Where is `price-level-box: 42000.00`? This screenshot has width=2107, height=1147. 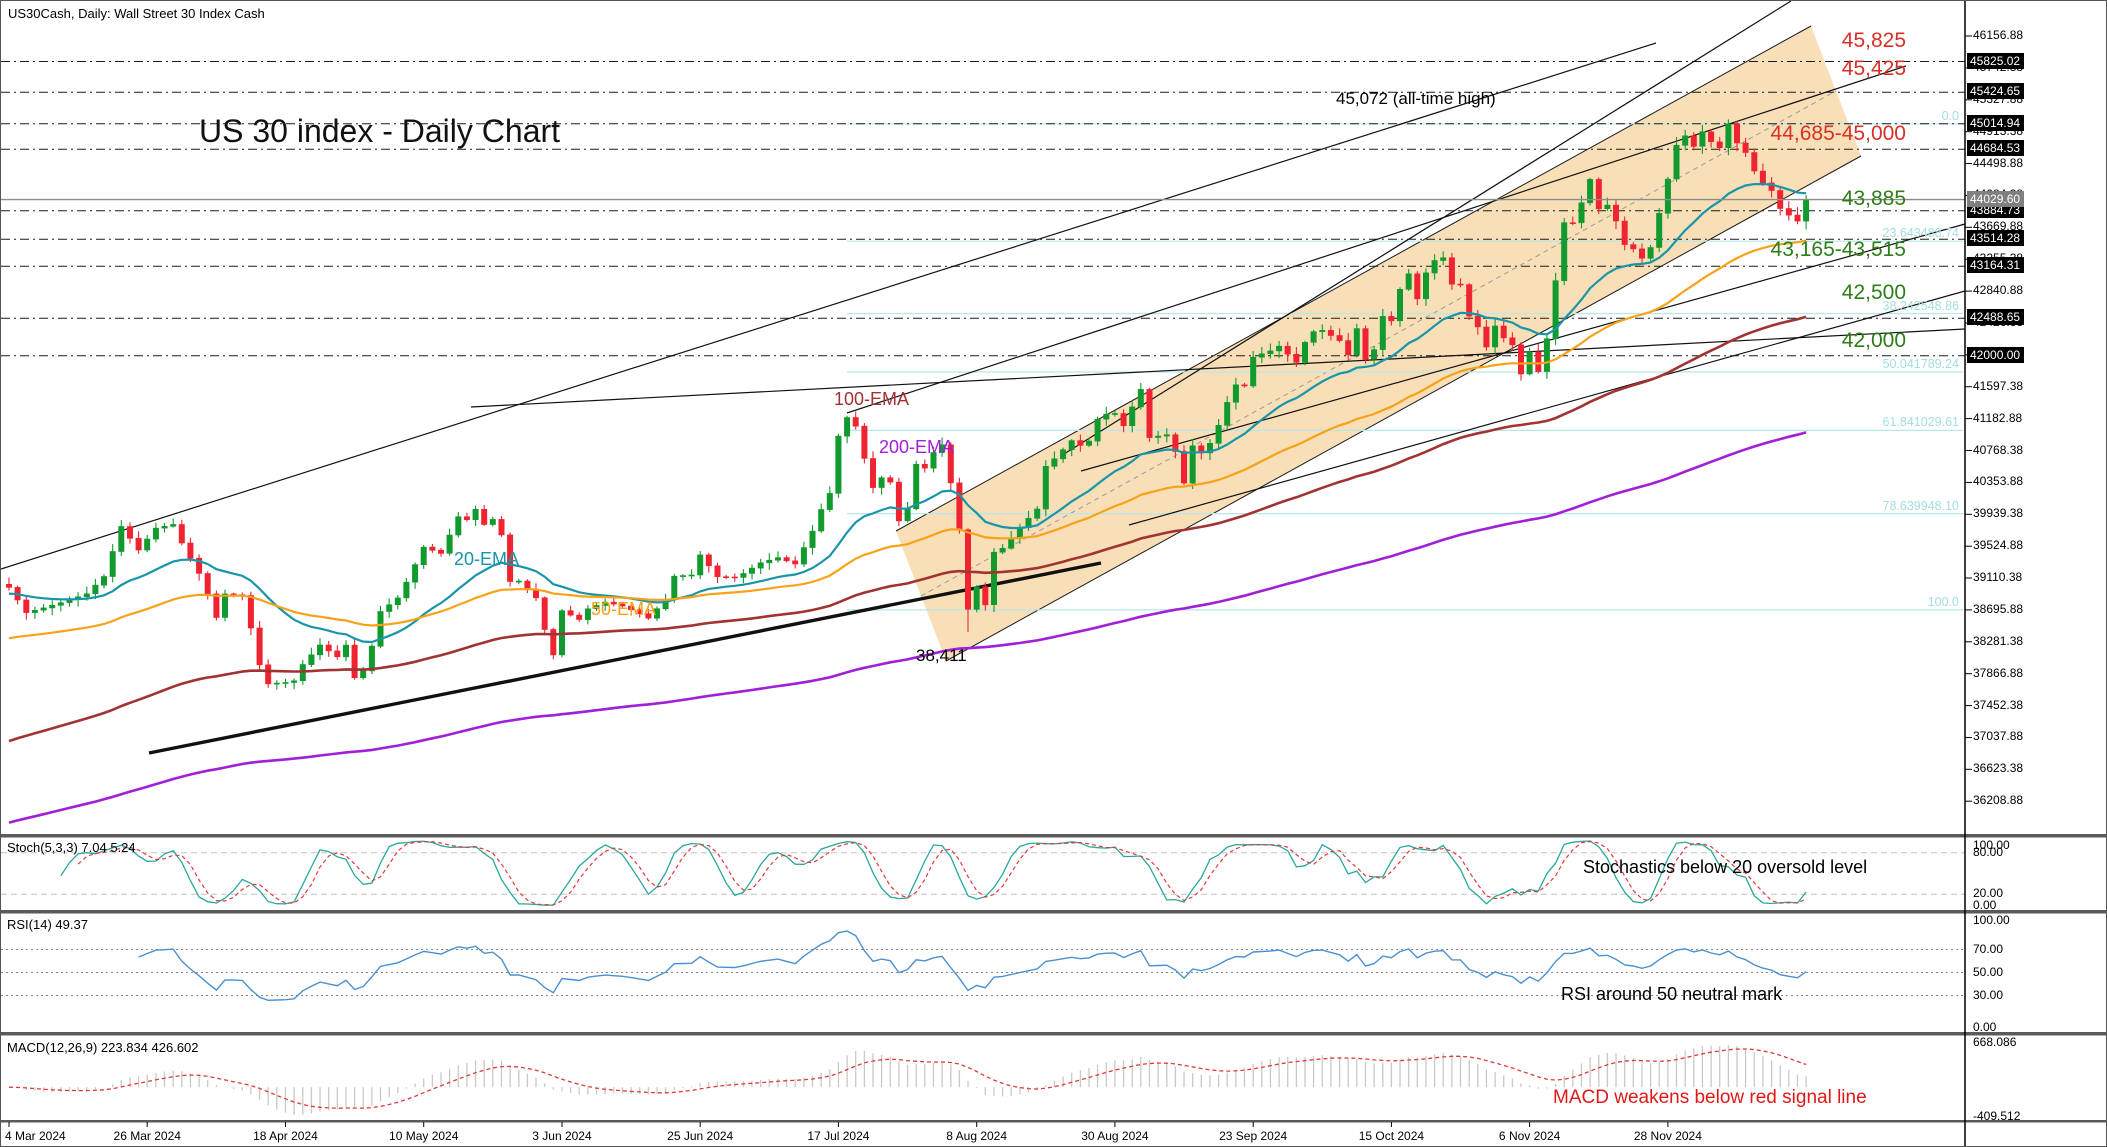 price-level-box: 42000.00 is located at coordinates (1996, 354).